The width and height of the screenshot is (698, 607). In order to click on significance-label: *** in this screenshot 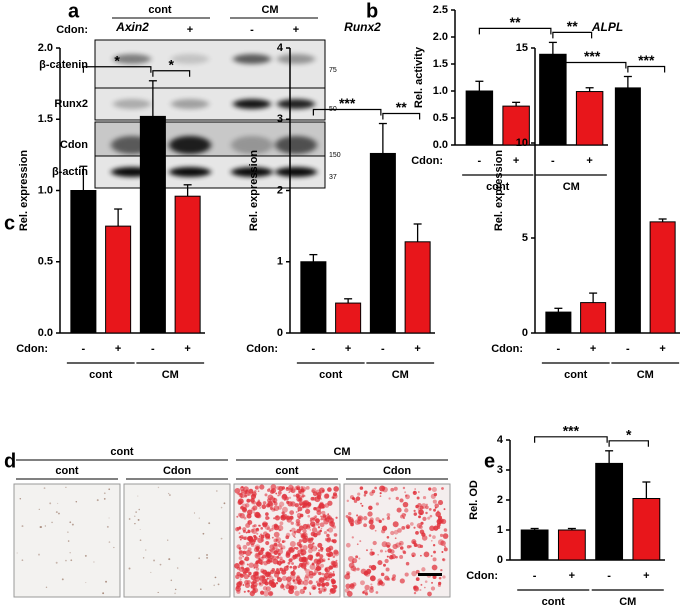, I will do `click(592, 56)`.